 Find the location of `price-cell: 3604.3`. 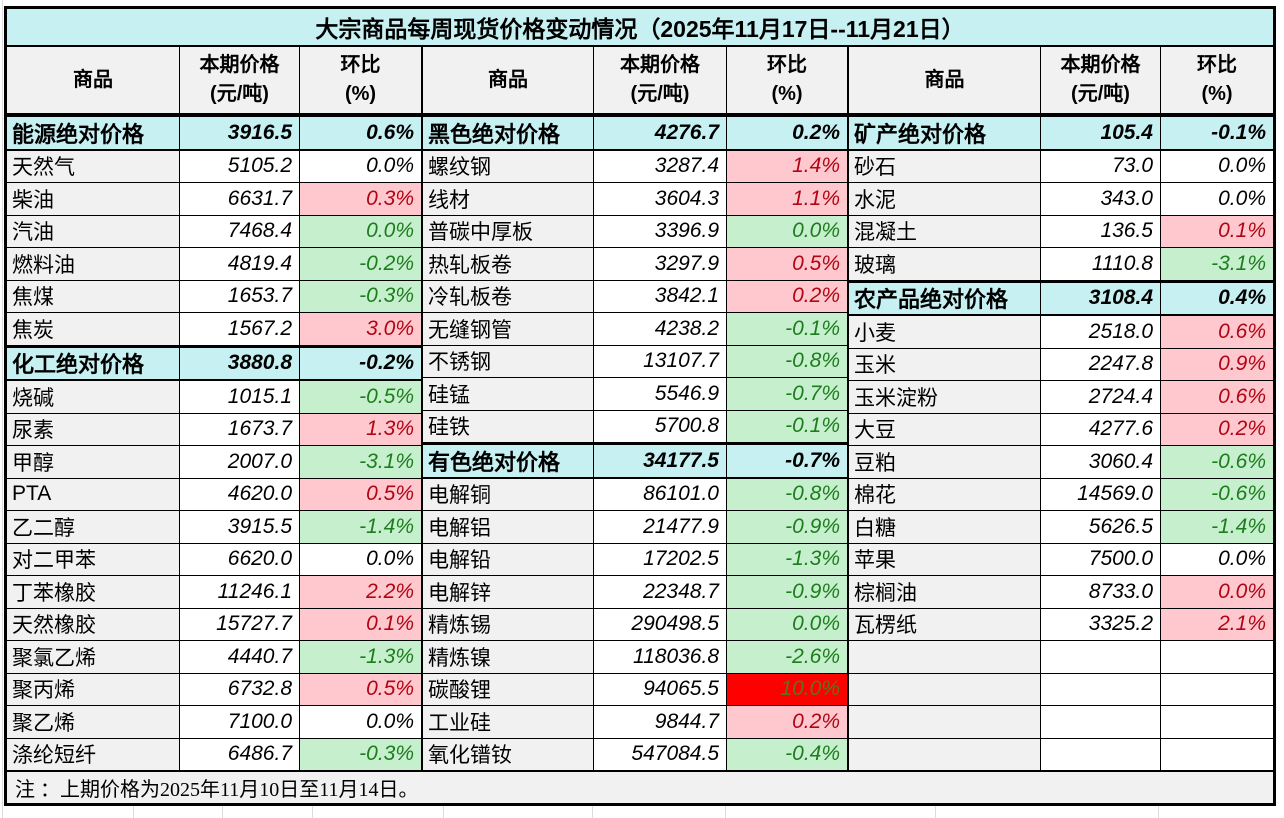

price-cell: 3604.3 is located at coordinates (660, 199).